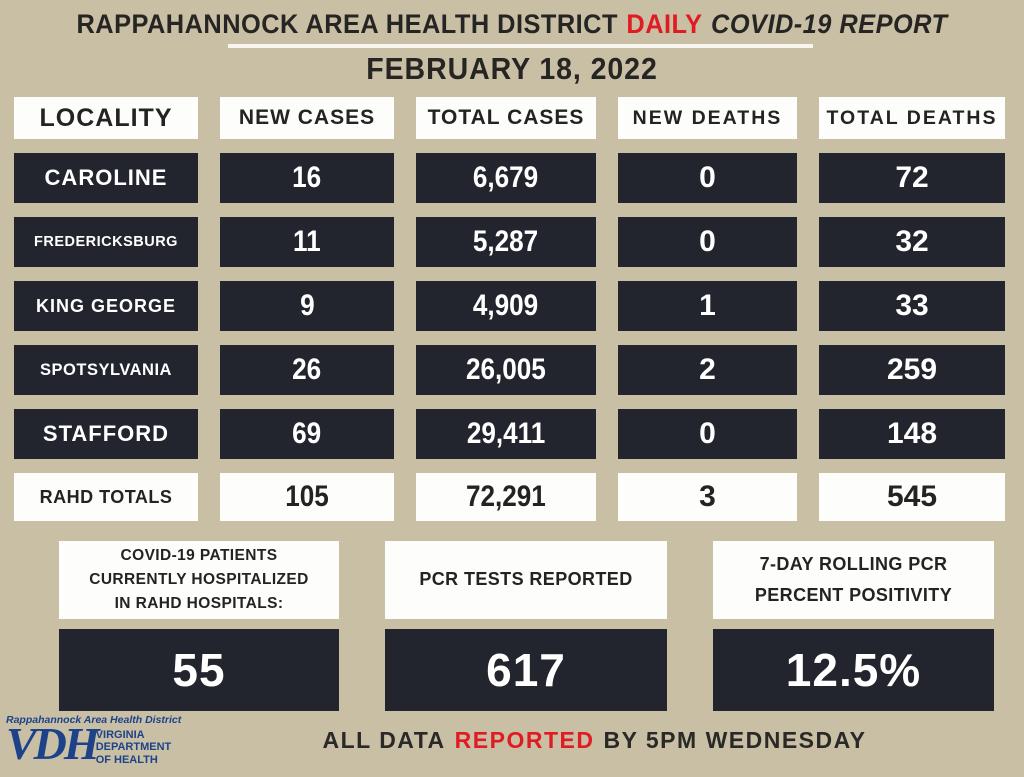 The height and width of the screenshot is (777, 1024). What do you see at coordinates (106, 306) in the screenshot?
I see `locality-label: KING GEORGE` at bounding box center [106, 306].